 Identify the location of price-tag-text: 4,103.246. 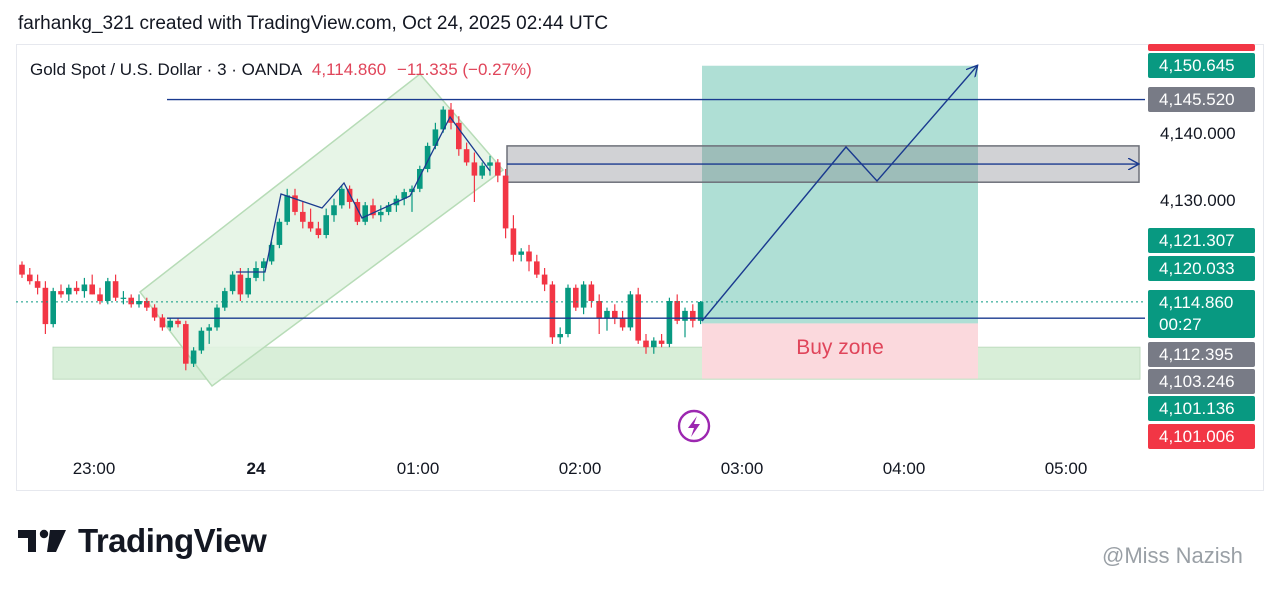
(1197, 381).